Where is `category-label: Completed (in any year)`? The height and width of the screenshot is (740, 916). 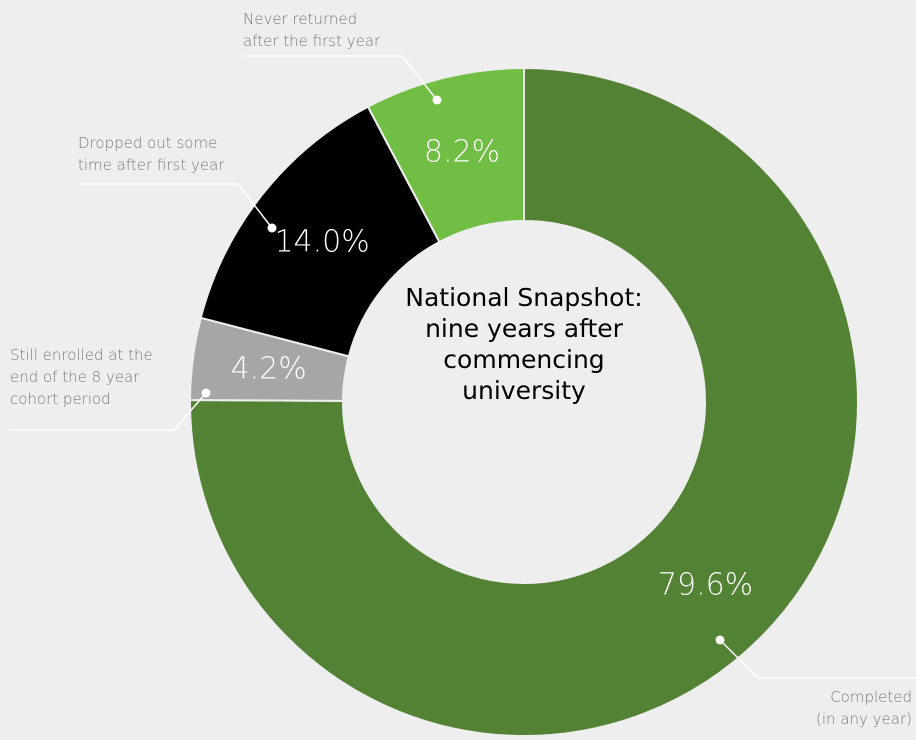 category-label: Completed (in any year) is located at coordinates (864, 708).